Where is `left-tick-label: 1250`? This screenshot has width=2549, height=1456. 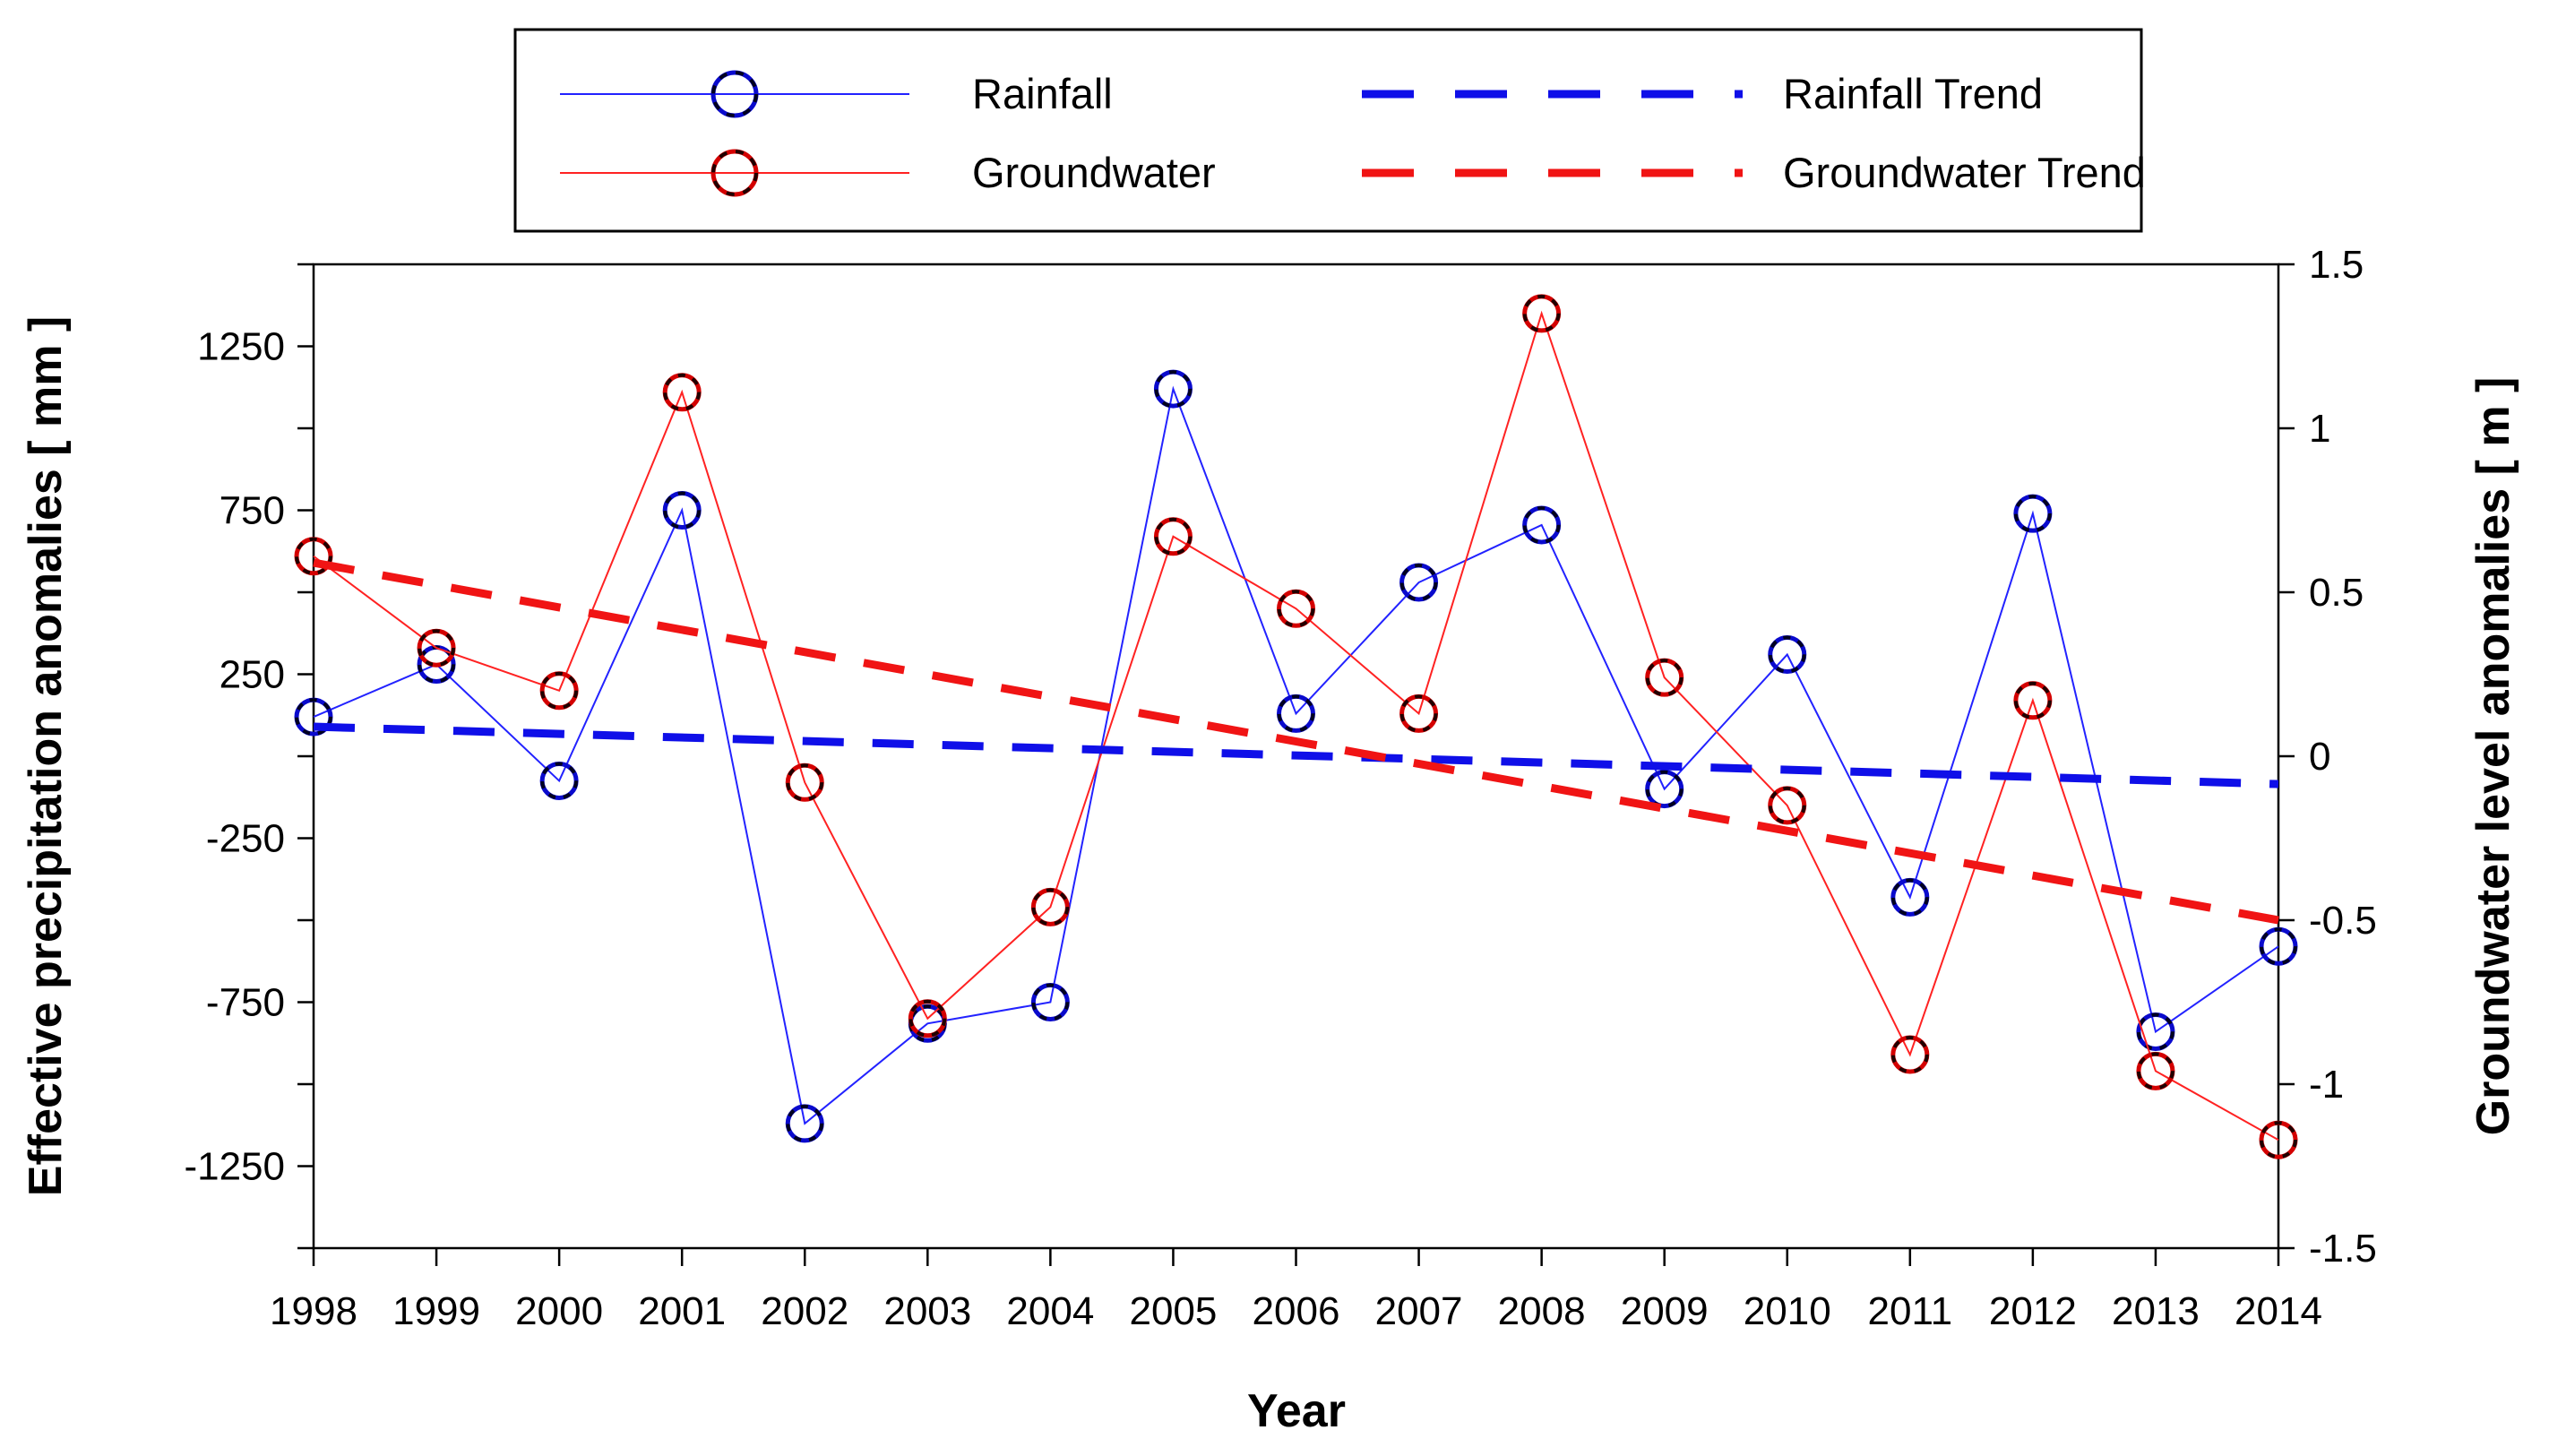
left-tick-label: 1250 is located at coordinates (241, 347).